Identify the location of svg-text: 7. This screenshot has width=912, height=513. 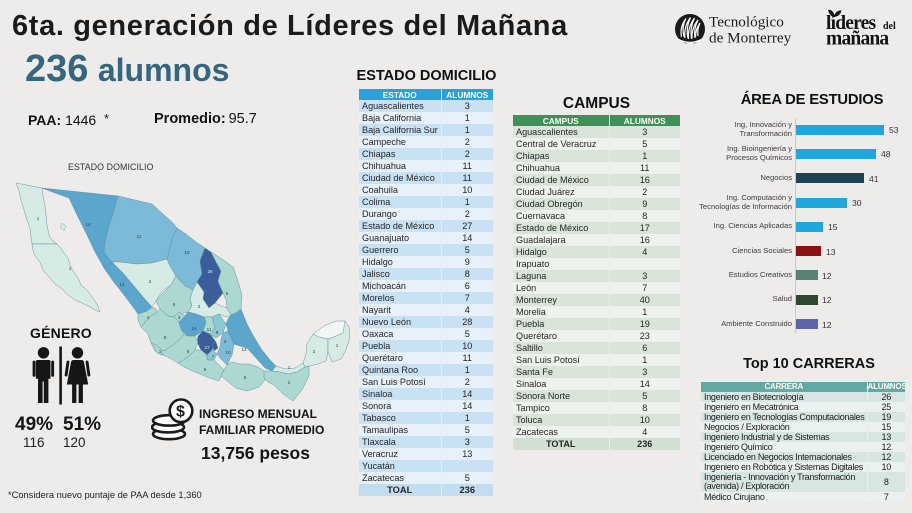
(213, 356).